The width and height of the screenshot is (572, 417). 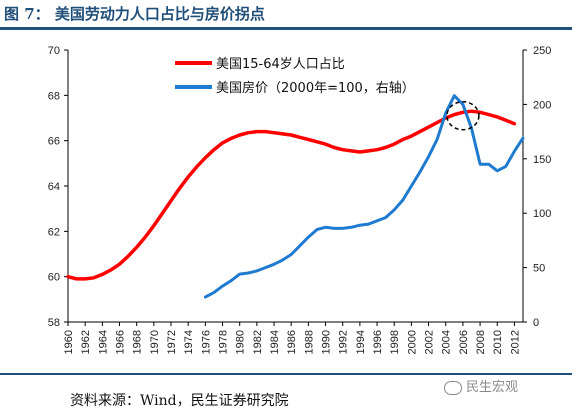 What do you see at coordinates (286, 28) in the screenshot?
I see `title-rule` at bounding box center [286, 28].